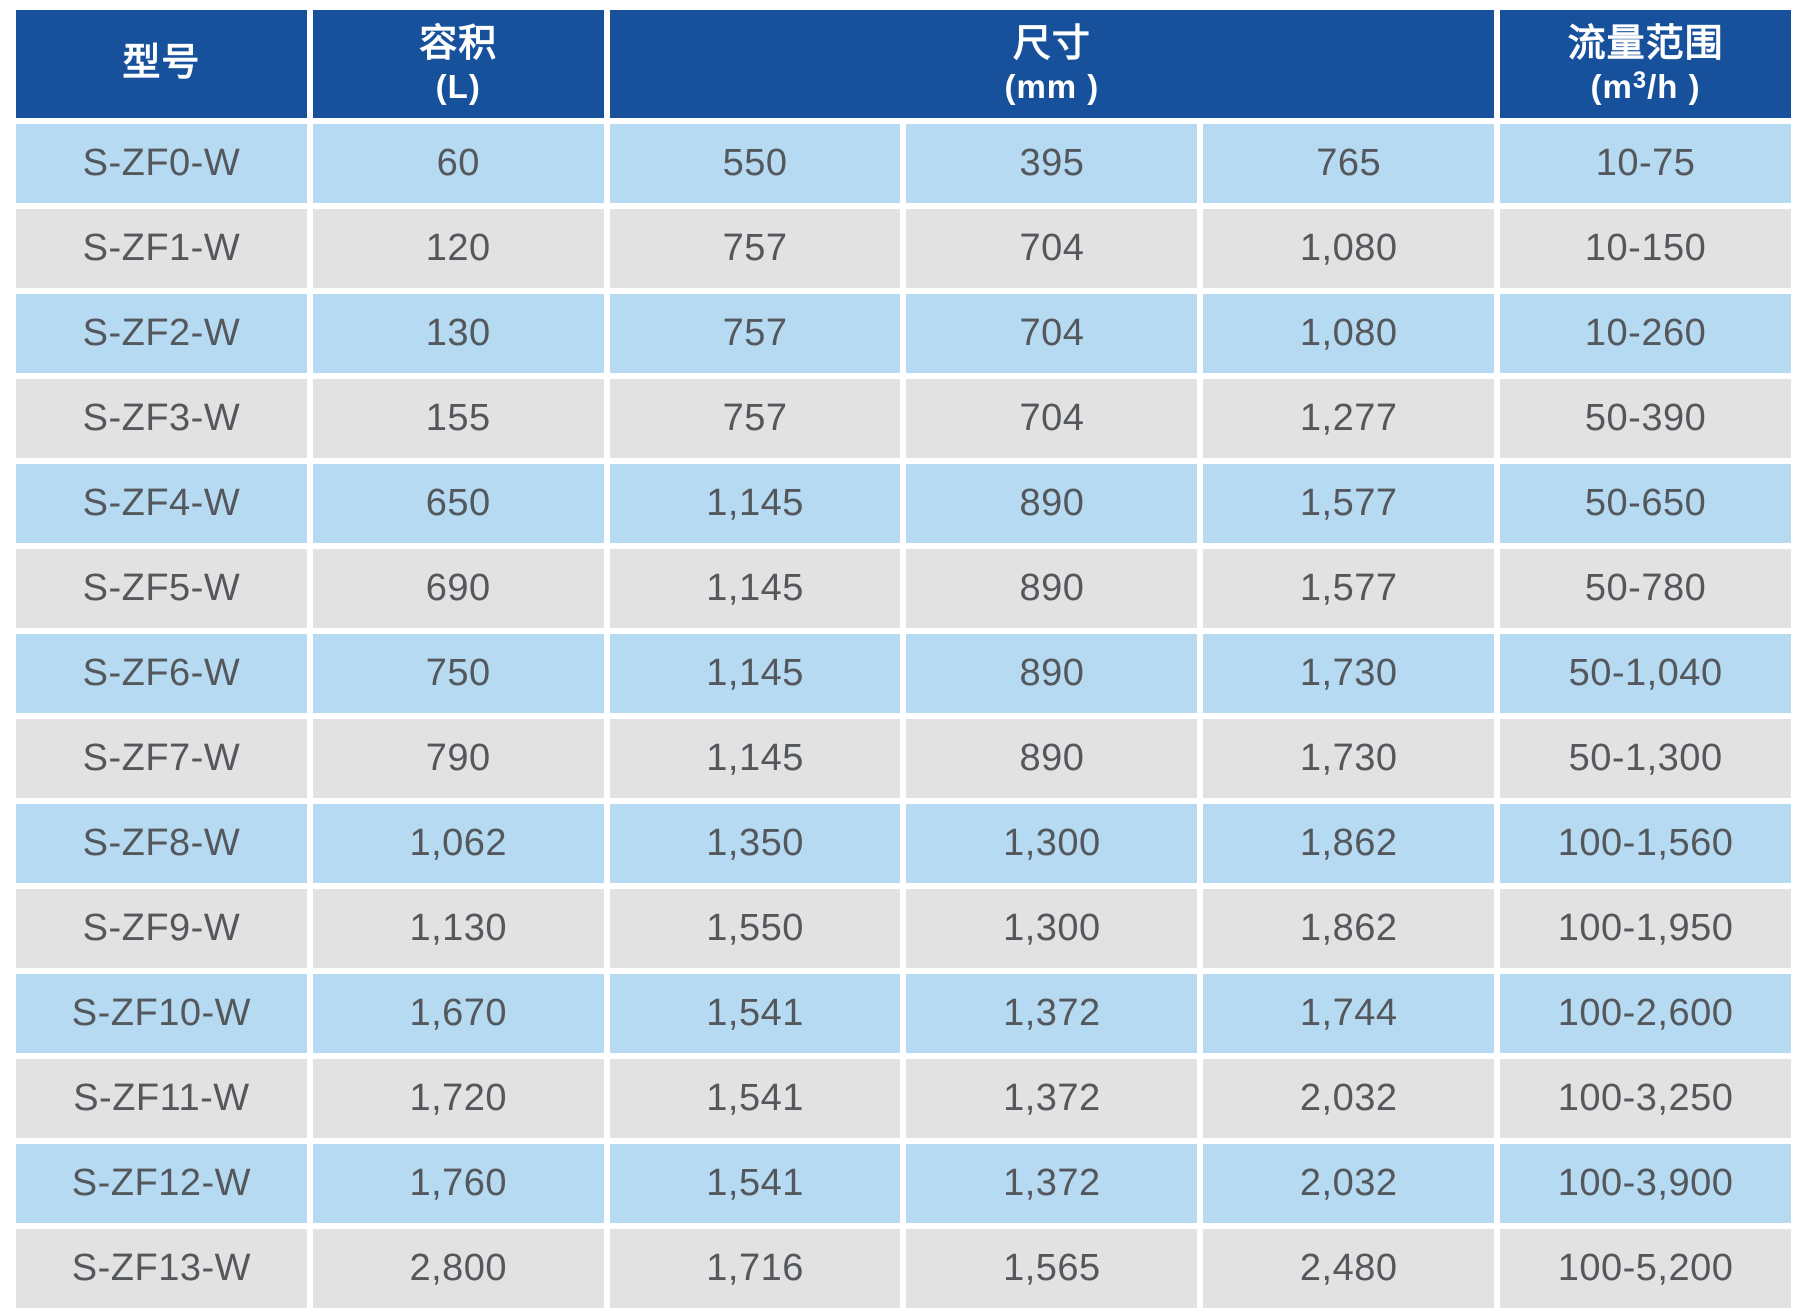  I want to click on model-cell: S-ZF0-W, so click(161, 163).